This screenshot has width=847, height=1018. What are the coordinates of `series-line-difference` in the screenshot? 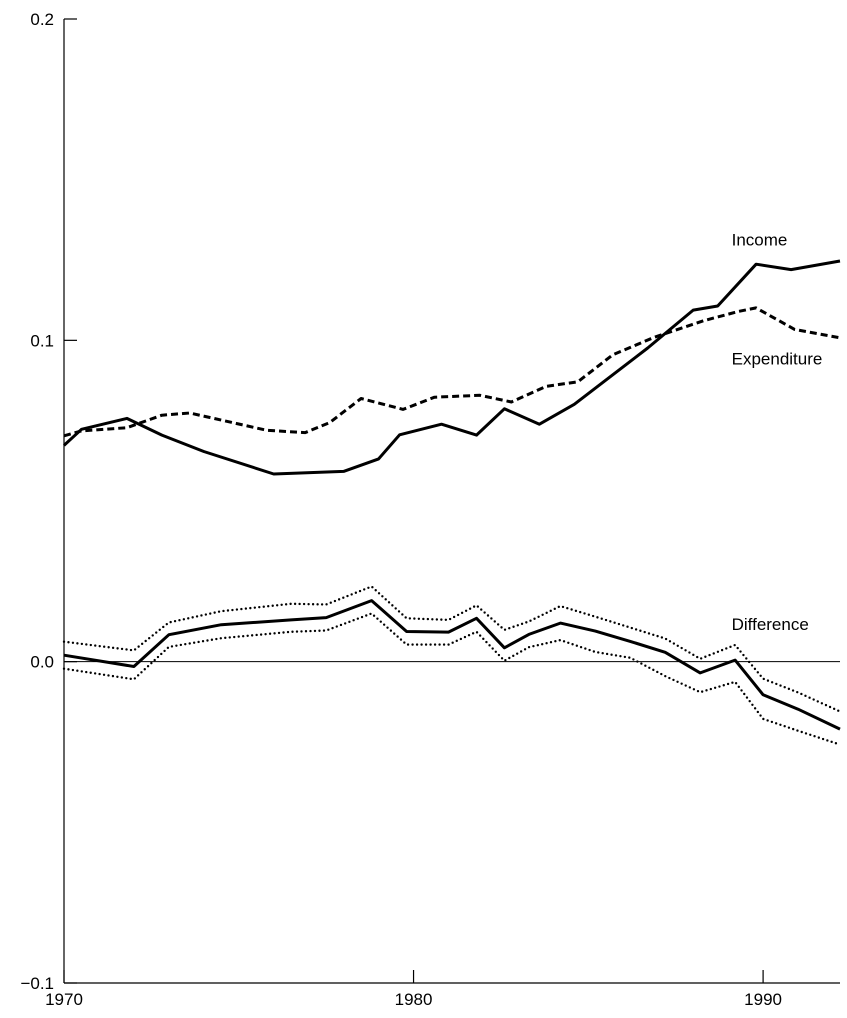 It's located at (452, 665).